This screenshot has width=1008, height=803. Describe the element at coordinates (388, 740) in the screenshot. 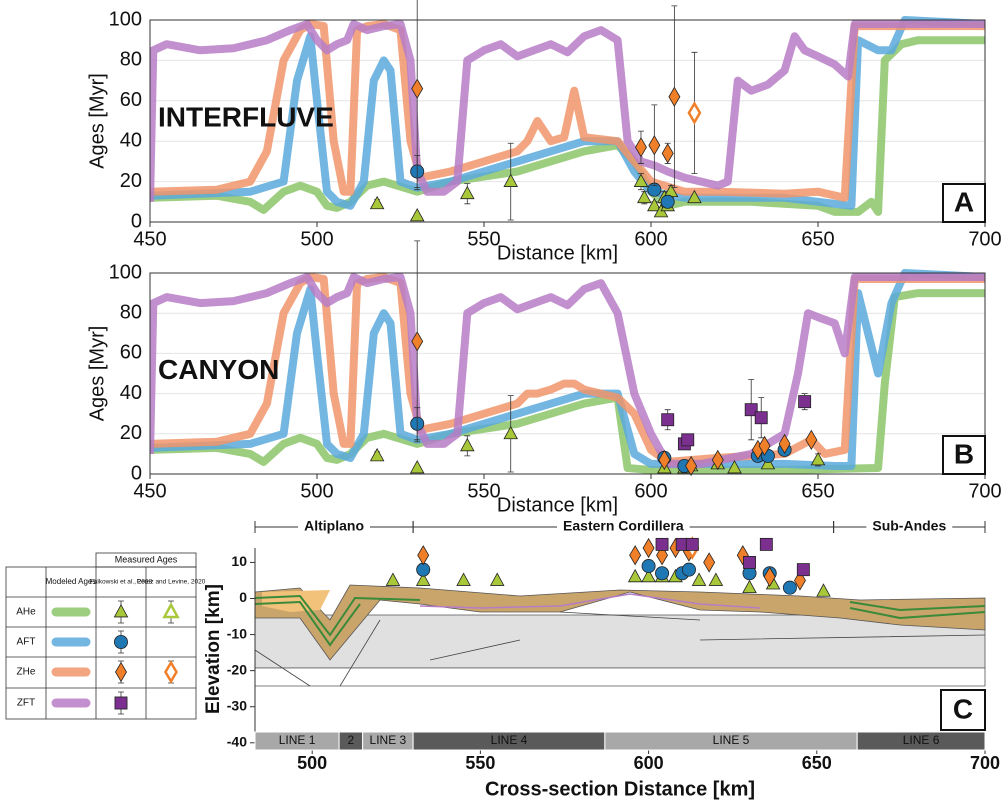

I see `survey-line-label: LINE 3` at that location.